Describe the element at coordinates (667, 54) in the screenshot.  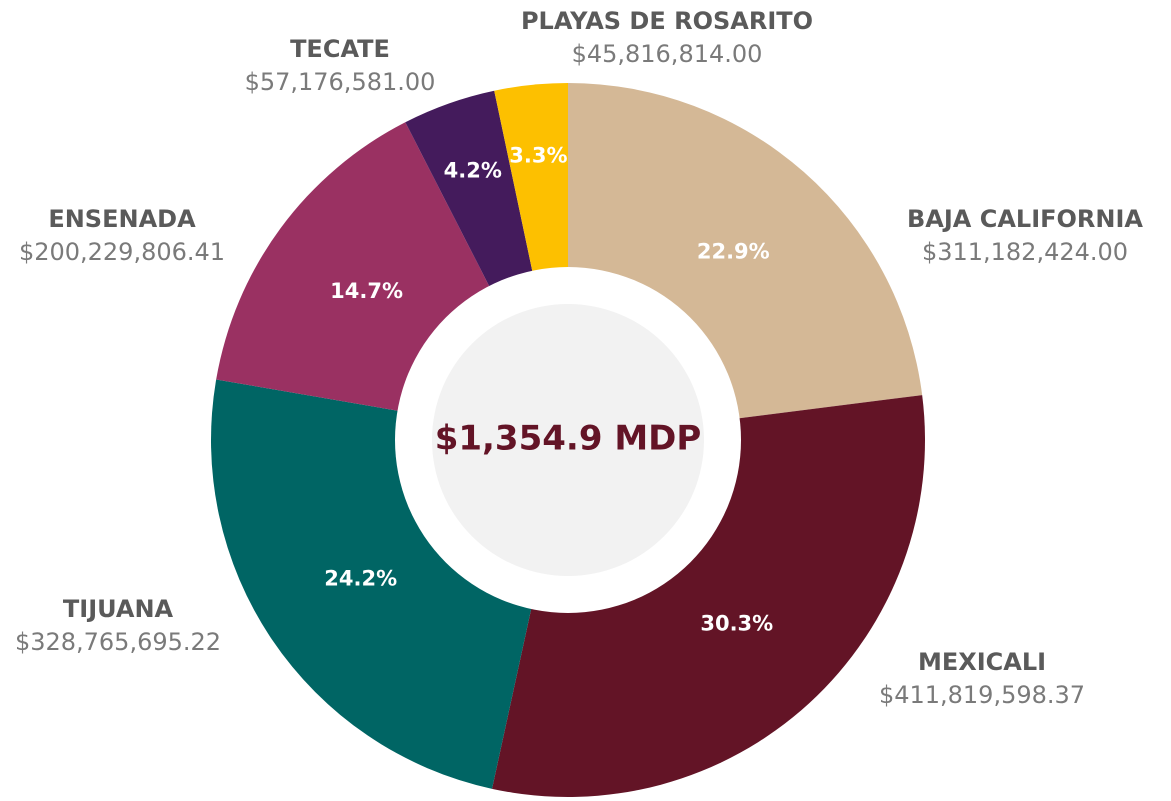
I see `amount-label: $45,816,814.00` at that location.